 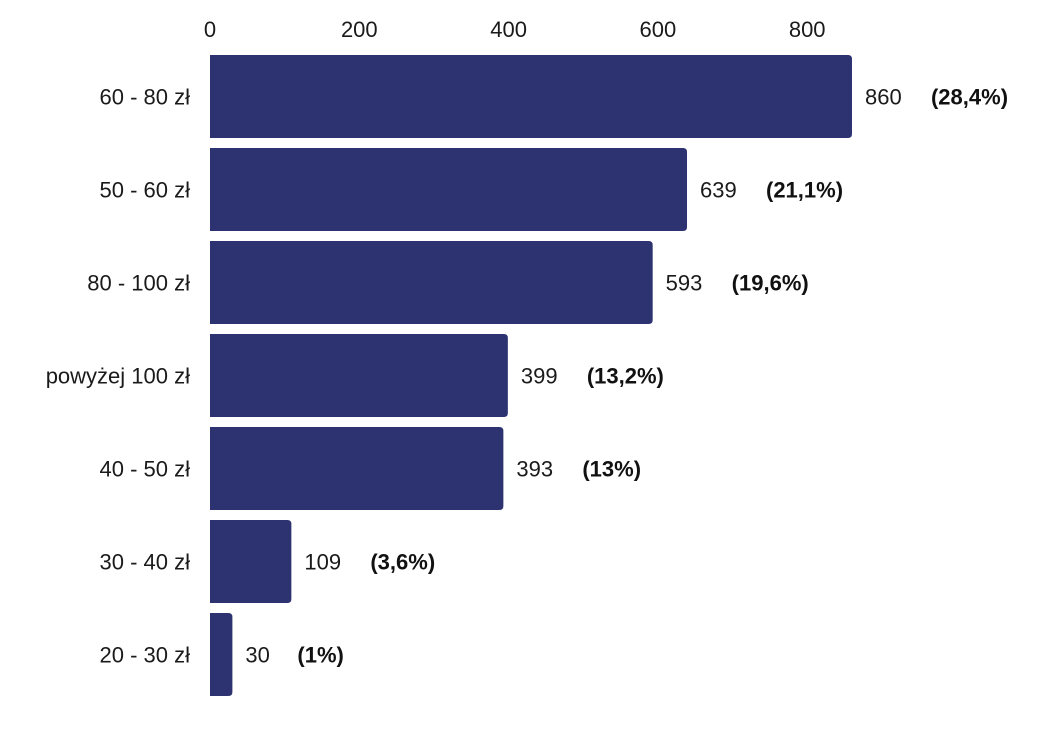 I want to click on percent-label: (19,6%), so click(x=770, y=283).